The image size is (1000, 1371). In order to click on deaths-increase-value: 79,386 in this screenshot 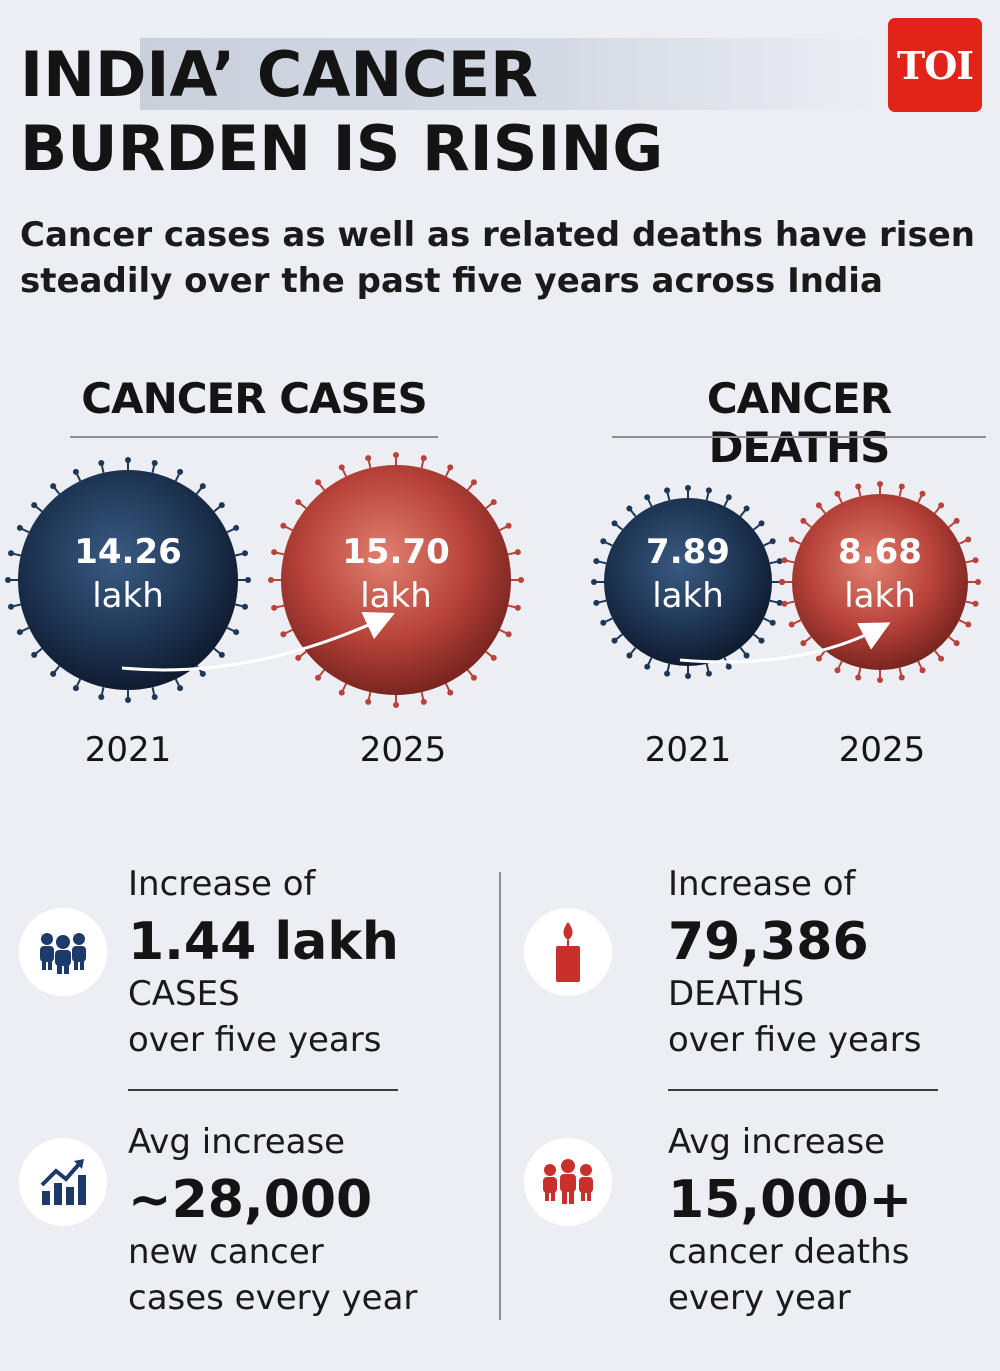, I will do `click(768, 942)`.